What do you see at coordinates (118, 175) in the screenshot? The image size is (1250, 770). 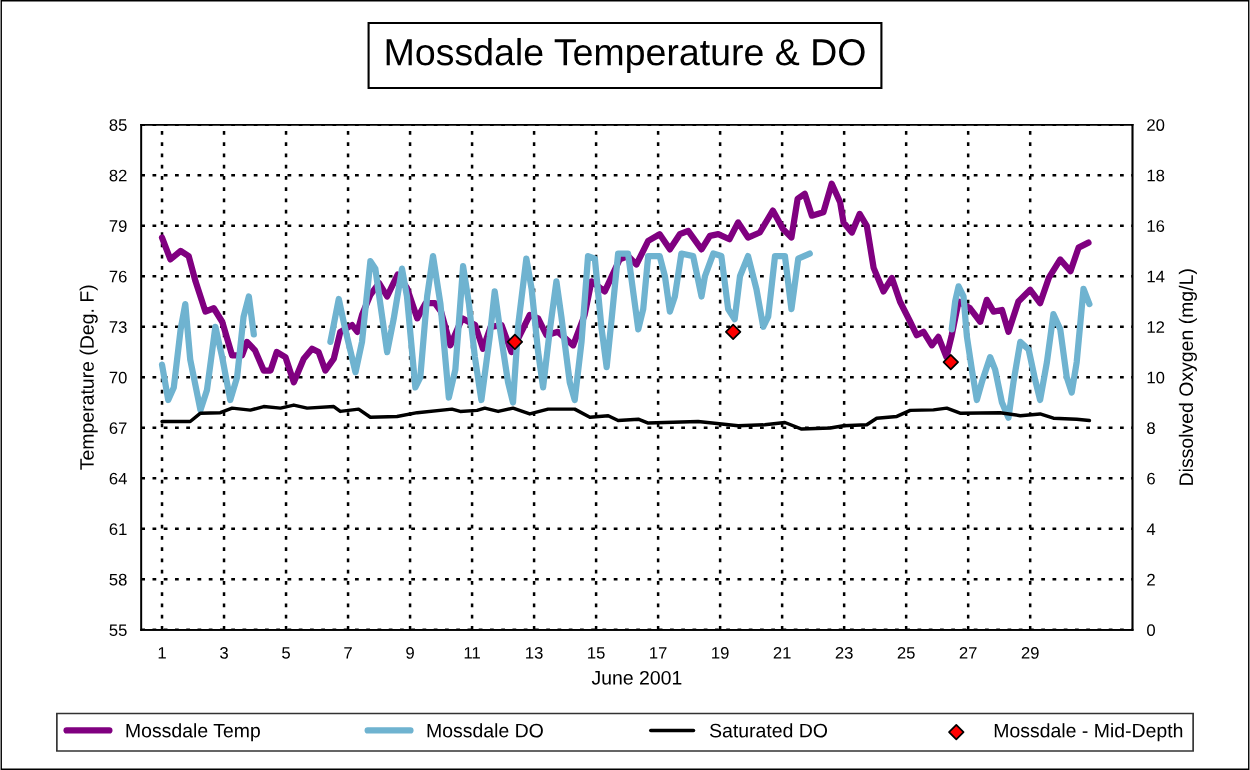 I see `y-tick-label: 82` at bounding box center [118, 175].